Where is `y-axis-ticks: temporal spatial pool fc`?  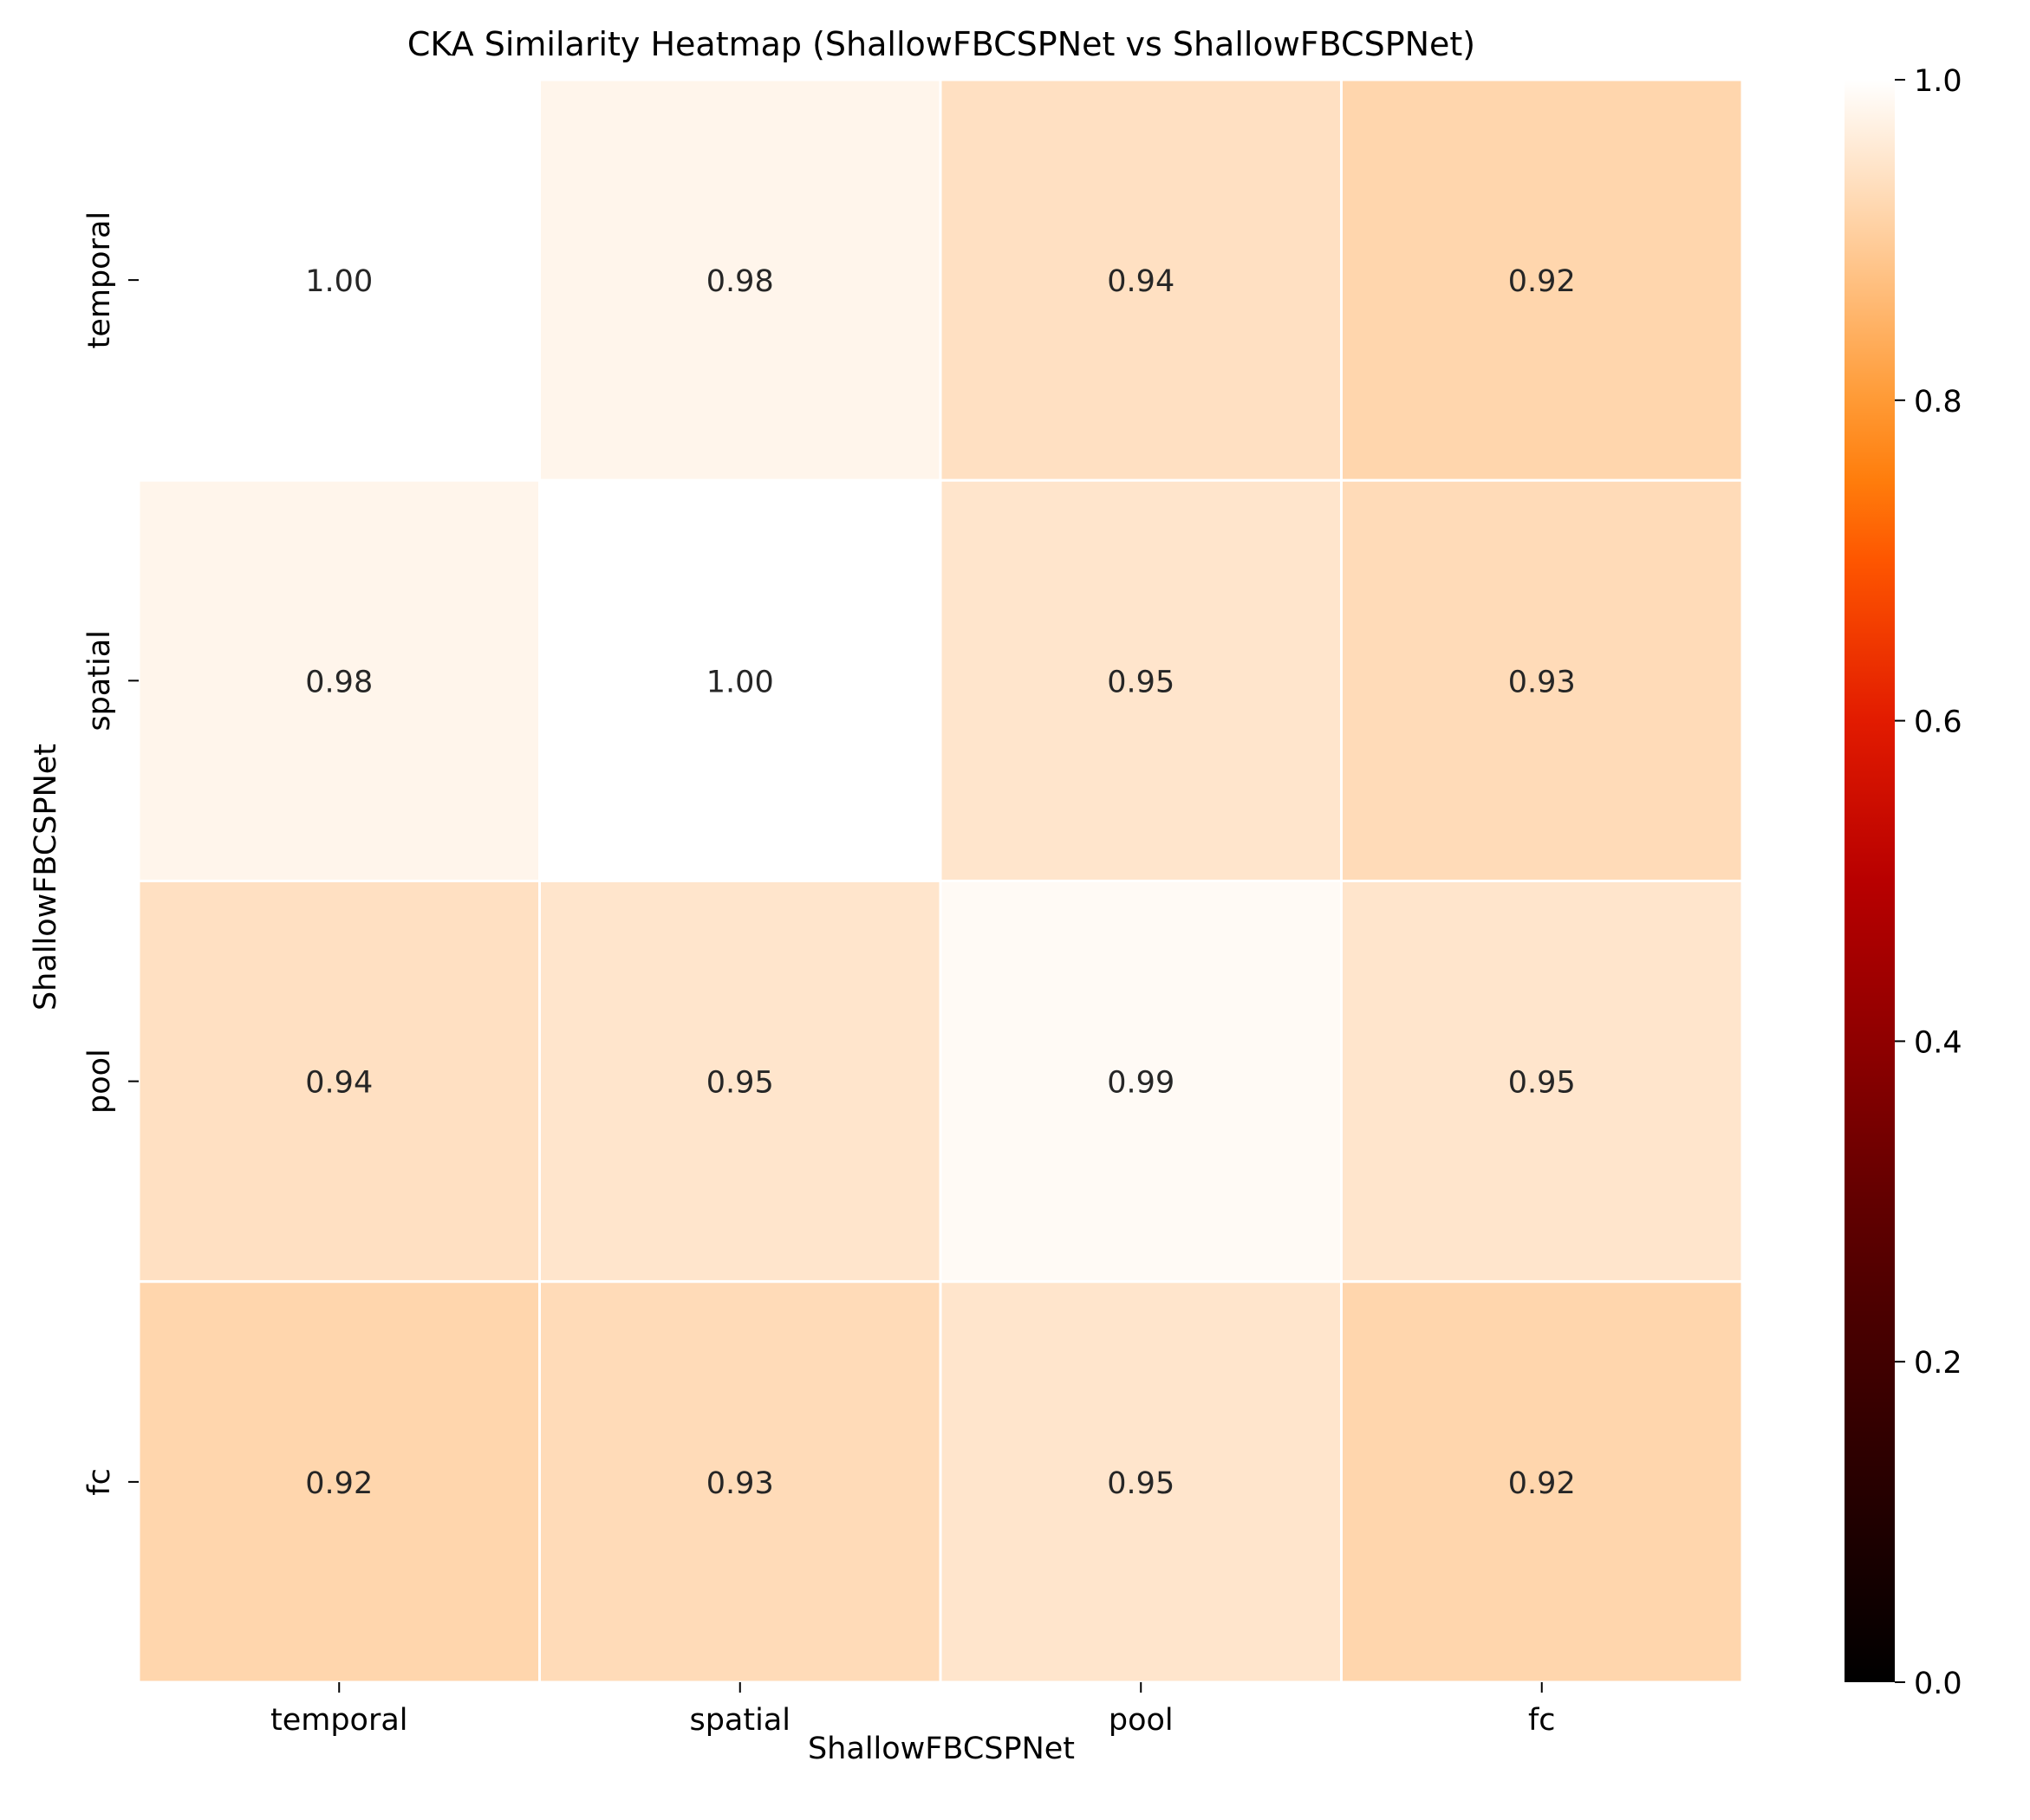
y-axis-ticks: temporal spatial pool fc is located at coordinates (110, 853).